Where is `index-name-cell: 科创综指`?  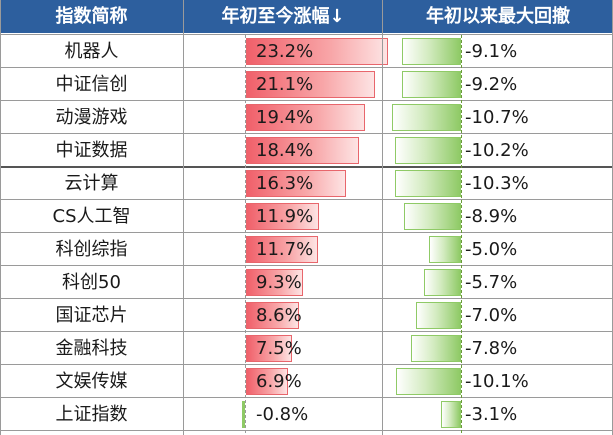
index-name-cell: 科创综指 is located at coordinates (91, 249).